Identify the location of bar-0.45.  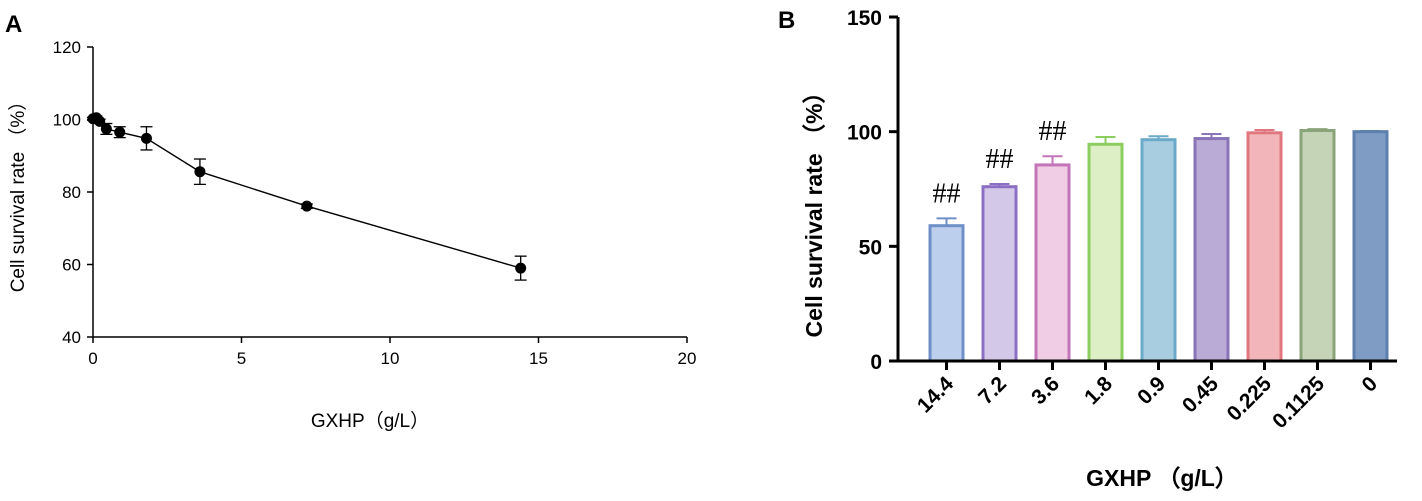
(1211, 250).